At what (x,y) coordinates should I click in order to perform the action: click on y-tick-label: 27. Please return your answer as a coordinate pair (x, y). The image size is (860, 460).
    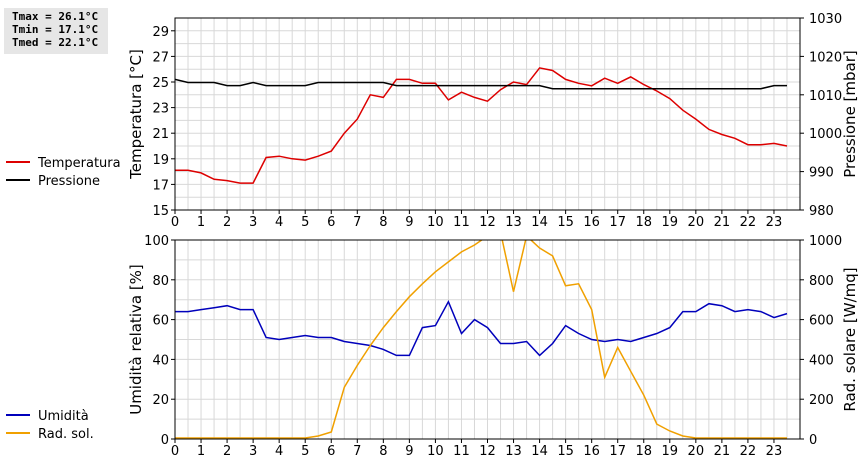
    Looking at the image, I should click on (160, 57).